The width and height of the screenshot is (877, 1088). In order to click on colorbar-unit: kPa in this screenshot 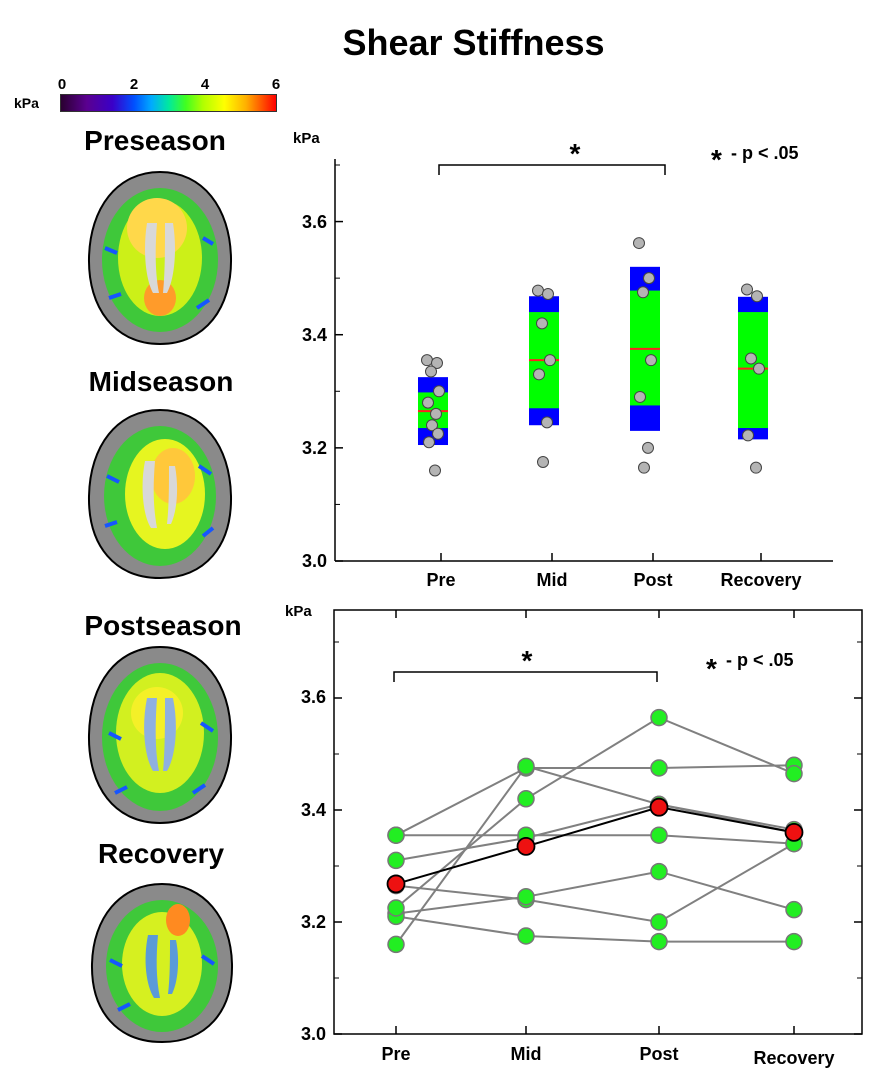, I will do `click(26, 103)`.